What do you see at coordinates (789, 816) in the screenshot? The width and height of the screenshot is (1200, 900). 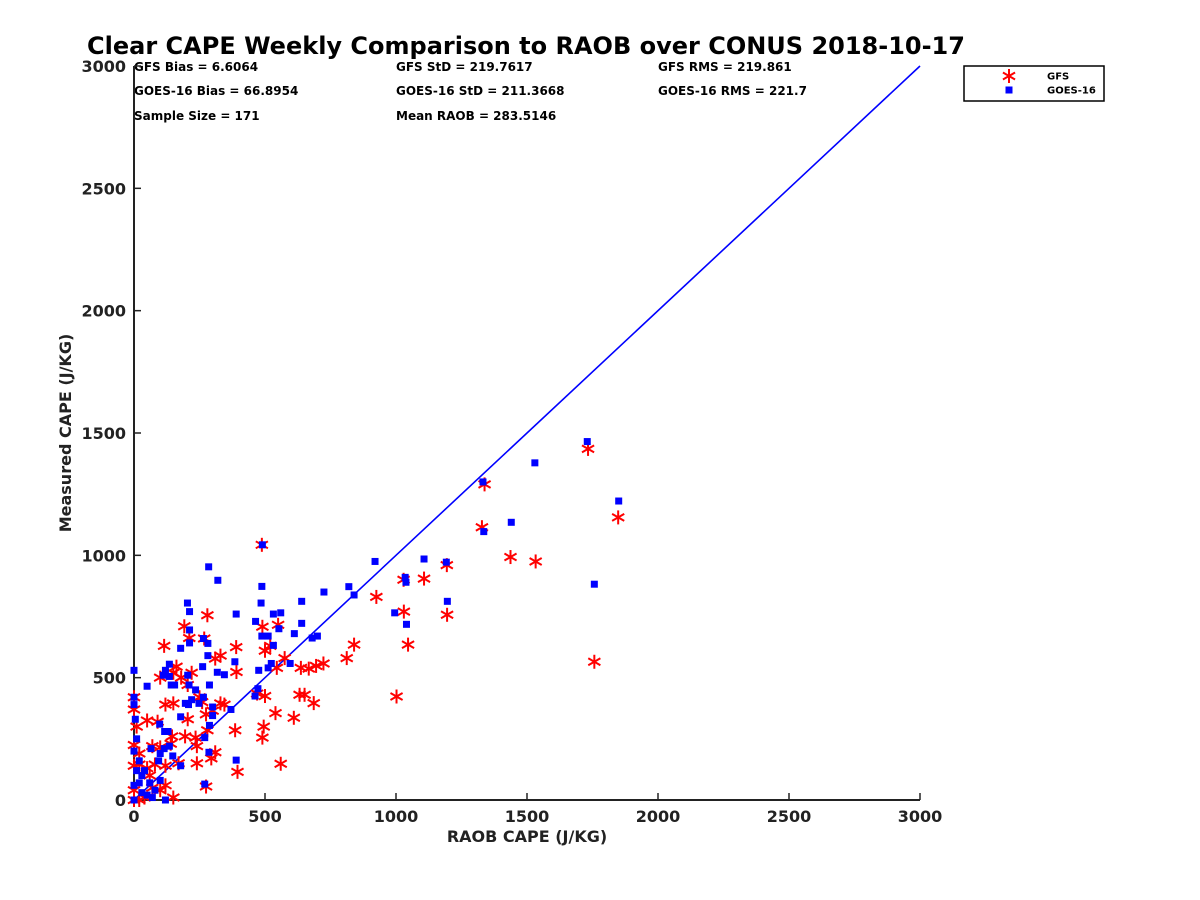 I see `x-tick-label: 2500` at bounding box center [789, 816].